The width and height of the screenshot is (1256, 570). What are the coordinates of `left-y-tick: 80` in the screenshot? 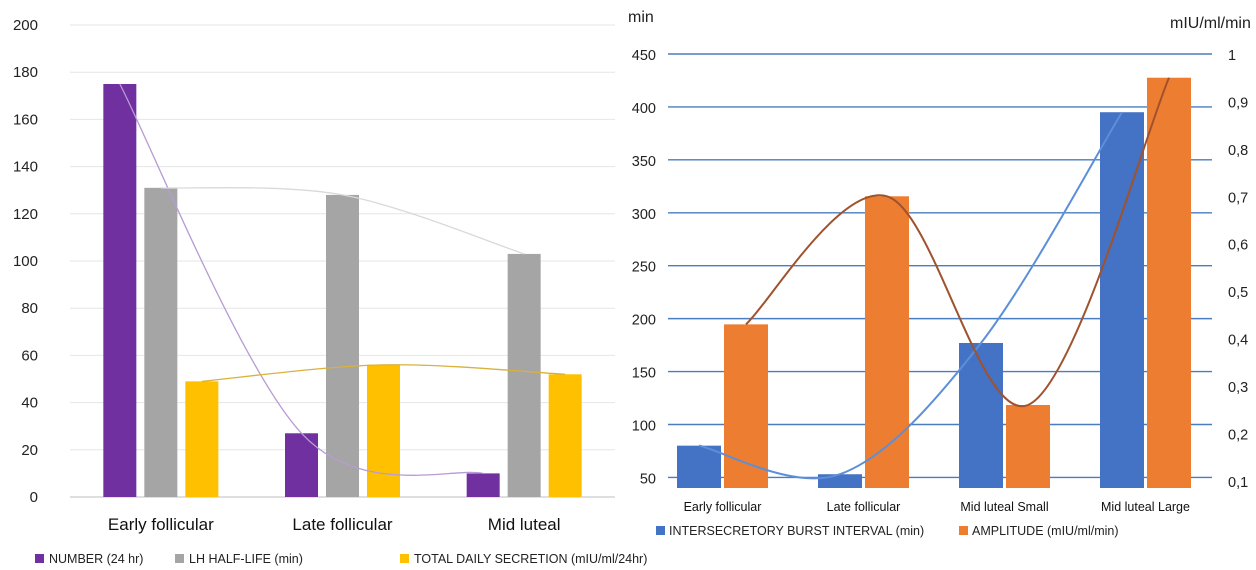 It's located at (29, 308).